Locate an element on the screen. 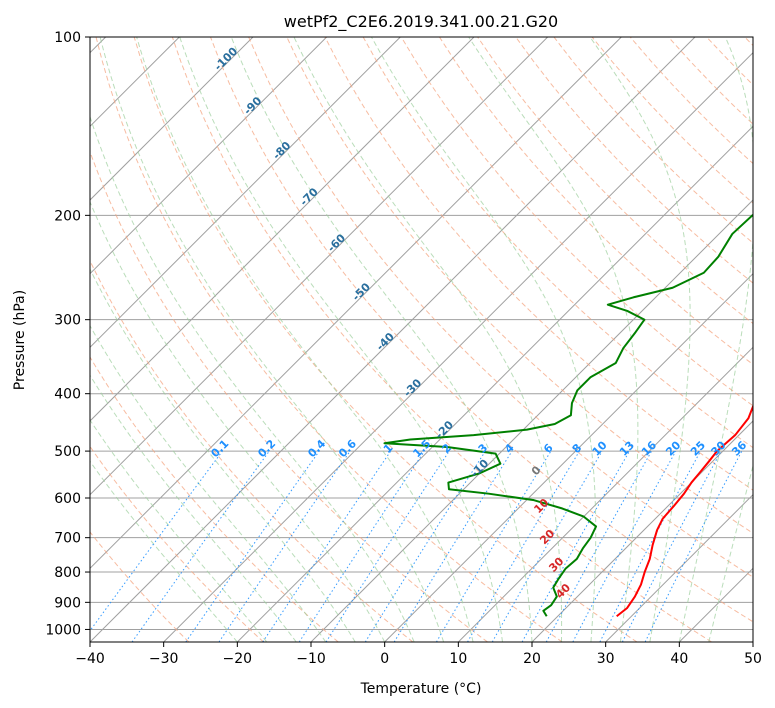  y-axis: 1000 900 800 700 600 500 400 300 200 100 is located at coordinates (67, 334).